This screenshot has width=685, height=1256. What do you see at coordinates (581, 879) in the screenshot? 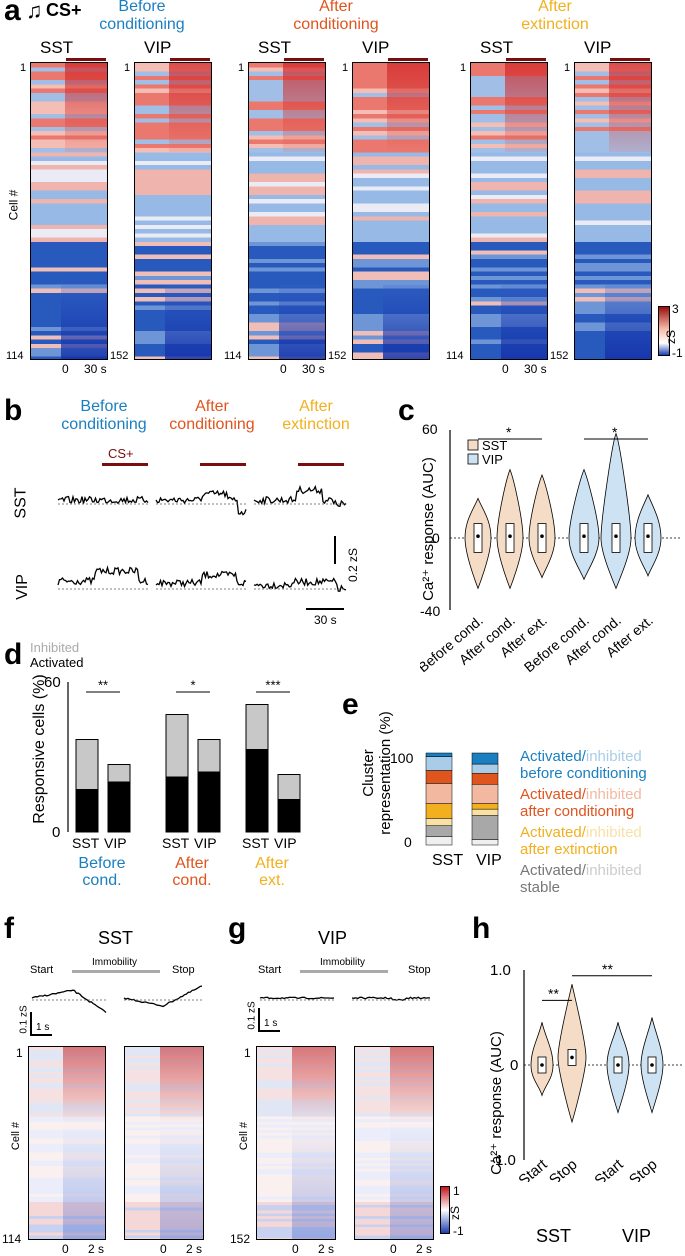
I see `legend-e-stable: Activated/inhibited stable` at bounding box center [581, 879].